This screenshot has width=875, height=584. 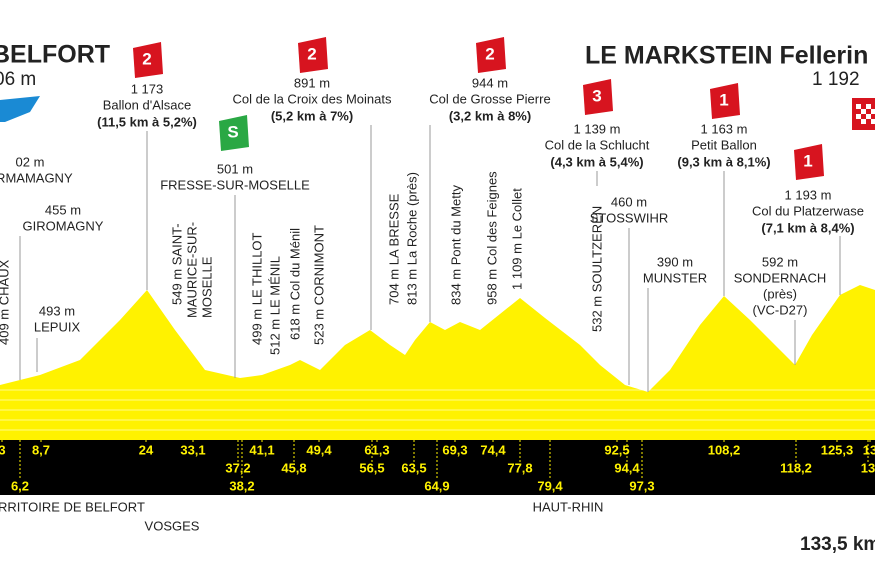 What do you see at coordinates (63, 209) in the screenshot?
I see `waypoint-altitude: 455 m` at bounding box center [63, 209].